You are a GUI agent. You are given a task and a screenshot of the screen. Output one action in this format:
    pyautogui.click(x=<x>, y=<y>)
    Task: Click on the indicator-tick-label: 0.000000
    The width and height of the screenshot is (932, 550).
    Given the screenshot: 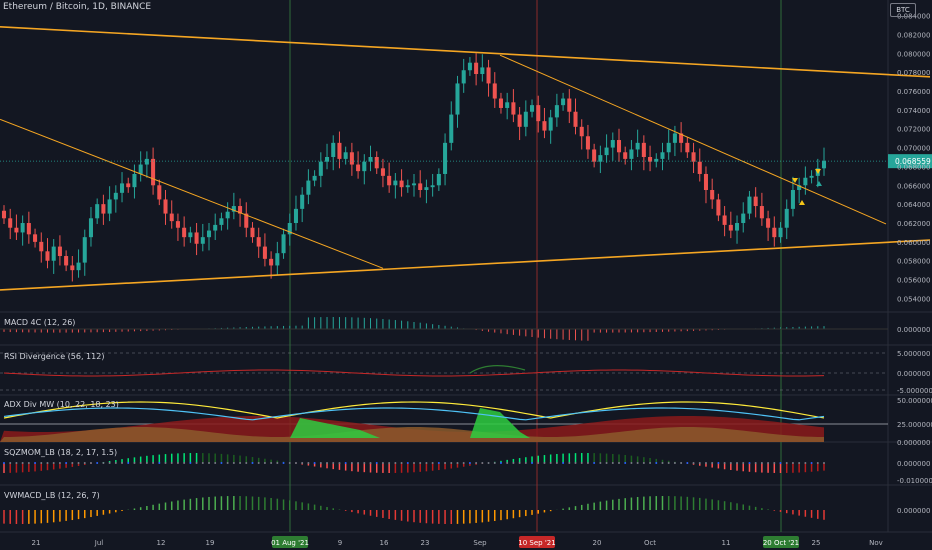 What is the action you would take?
    pyautogui.click(x=913, y=330)
    